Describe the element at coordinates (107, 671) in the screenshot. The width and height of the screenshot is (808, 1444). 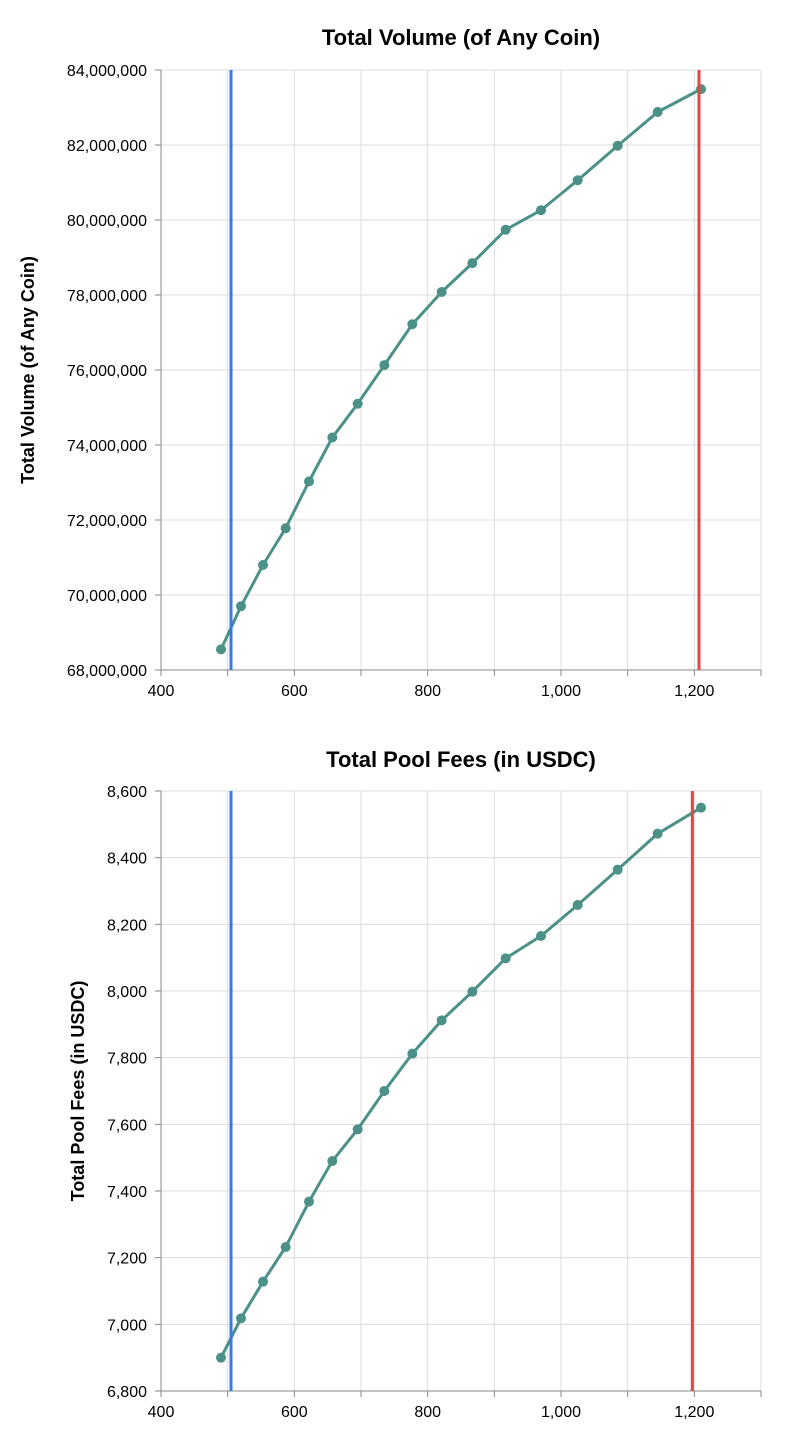
I see `y-tick-label: 68,000,000` at that location.